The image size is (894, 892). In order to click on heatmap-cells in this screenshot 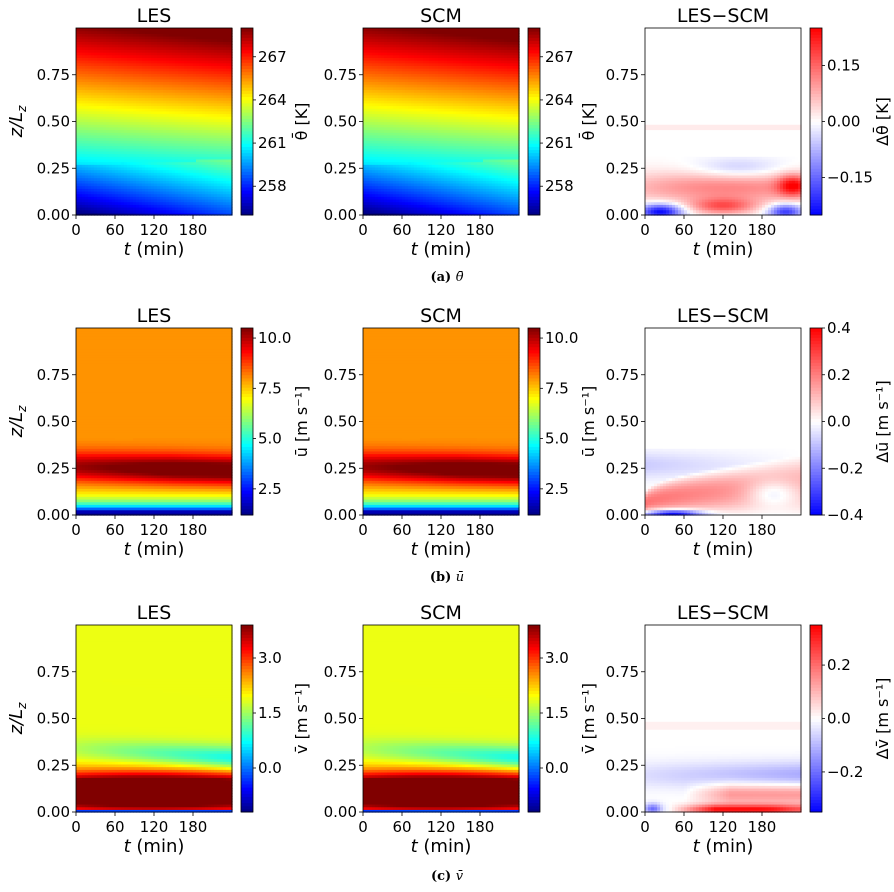, I will do `click(441, 122)`.